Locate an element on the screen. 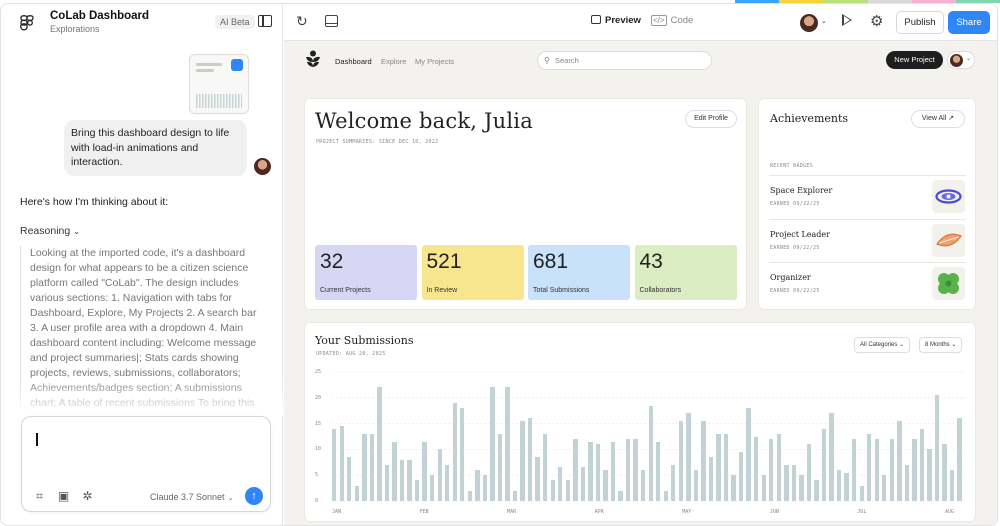 Image resolution: width=1000 pixels, height=526 pixels. tab-code: </> Code is located at coordinates (672, 20).